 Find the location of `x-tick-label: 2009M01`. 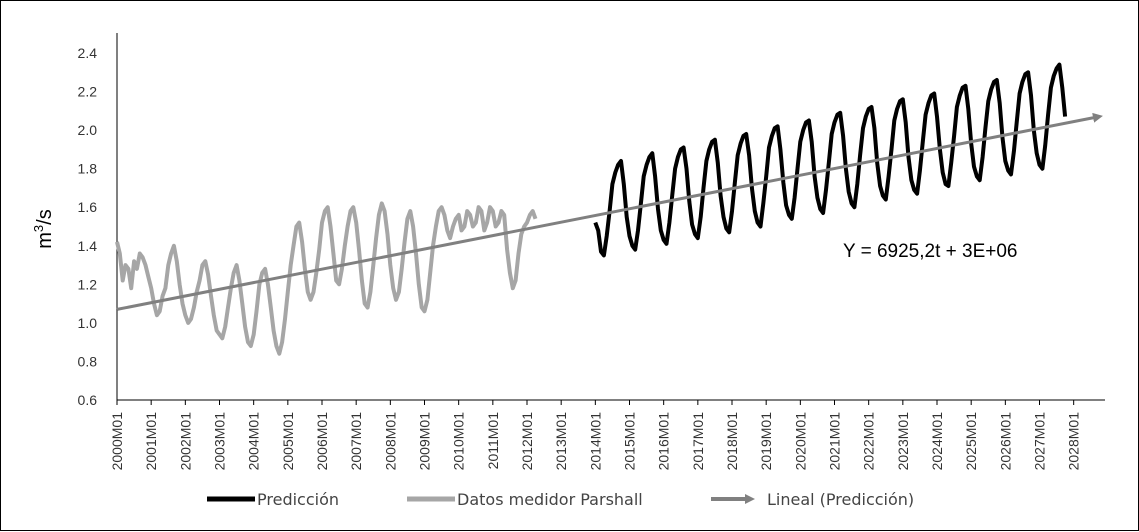

x-tick-label: 2009M01 is located at coordinates (425, 441).